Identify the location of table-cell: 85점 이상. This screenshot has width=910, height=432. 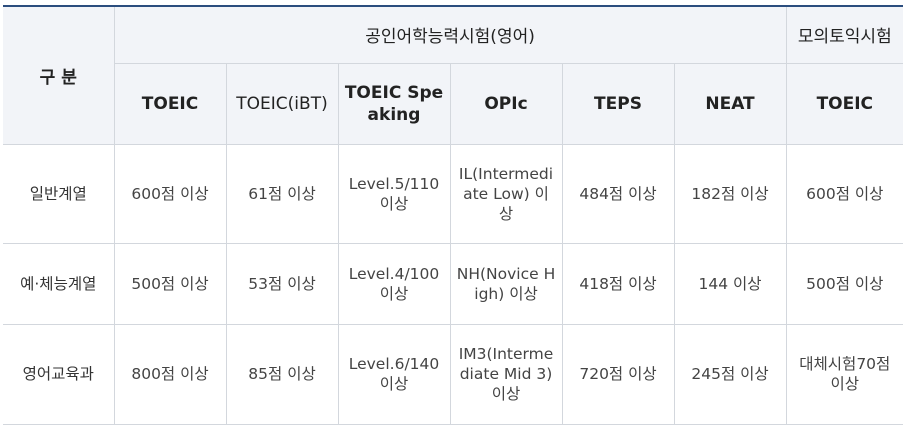
(282, 374).